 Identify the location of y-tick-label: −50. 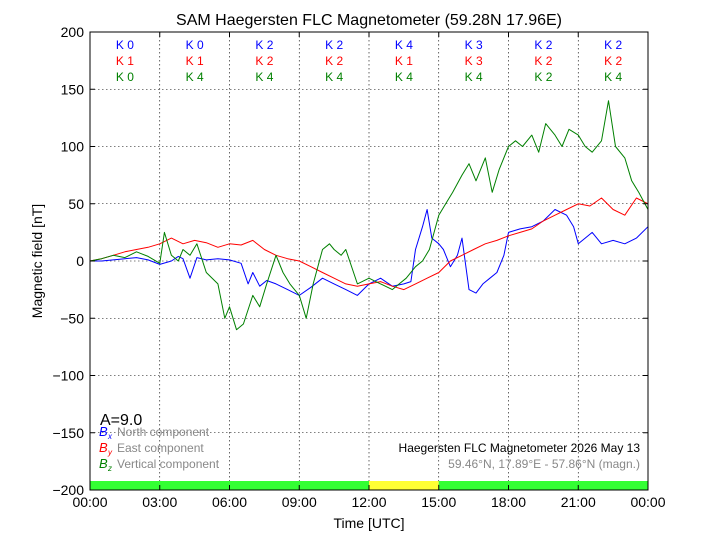
(72, 318).